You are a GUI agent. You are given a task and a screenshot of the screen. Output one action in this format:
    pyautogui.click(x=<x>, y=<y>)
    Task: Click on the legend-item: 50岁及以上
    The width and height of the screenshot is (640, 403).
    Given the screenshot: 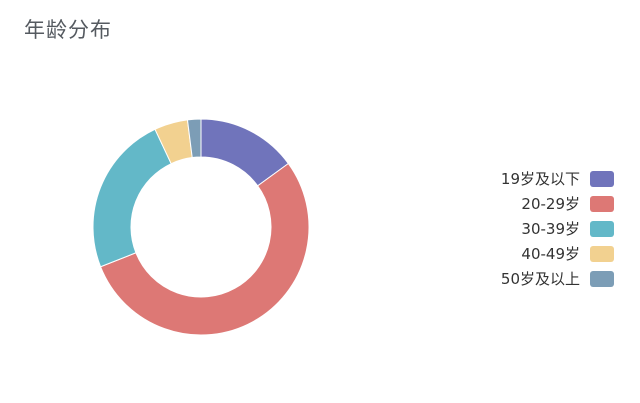 What is the action you would take?
    pyautogui.click(x=534, y=278)
    